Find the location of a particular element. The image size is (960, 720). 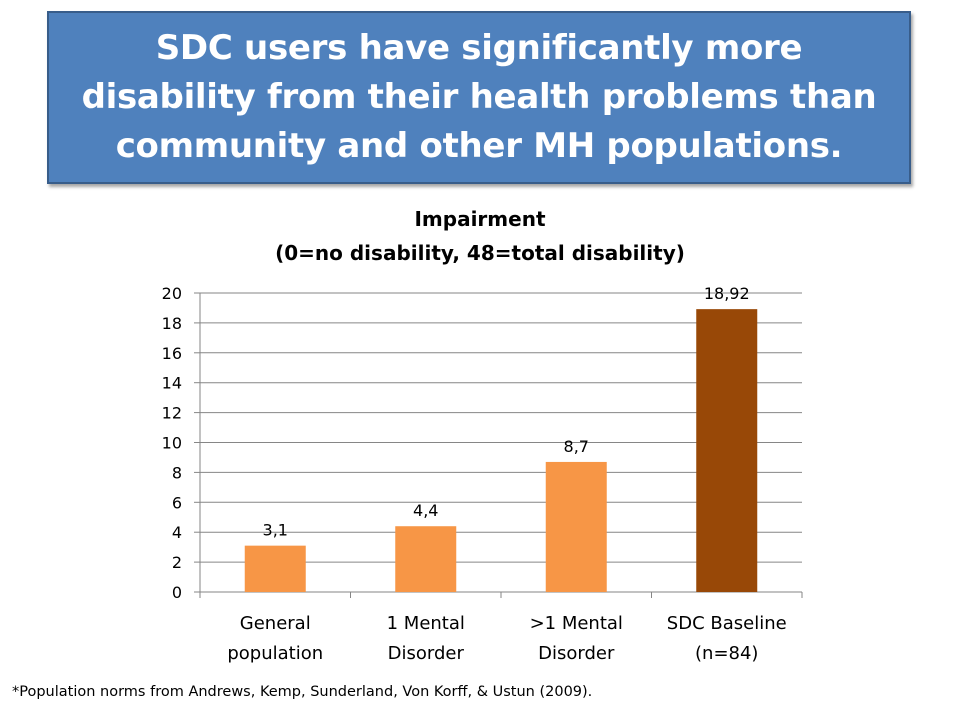

data-label: 8,7 is located at coordinates (576, 446).